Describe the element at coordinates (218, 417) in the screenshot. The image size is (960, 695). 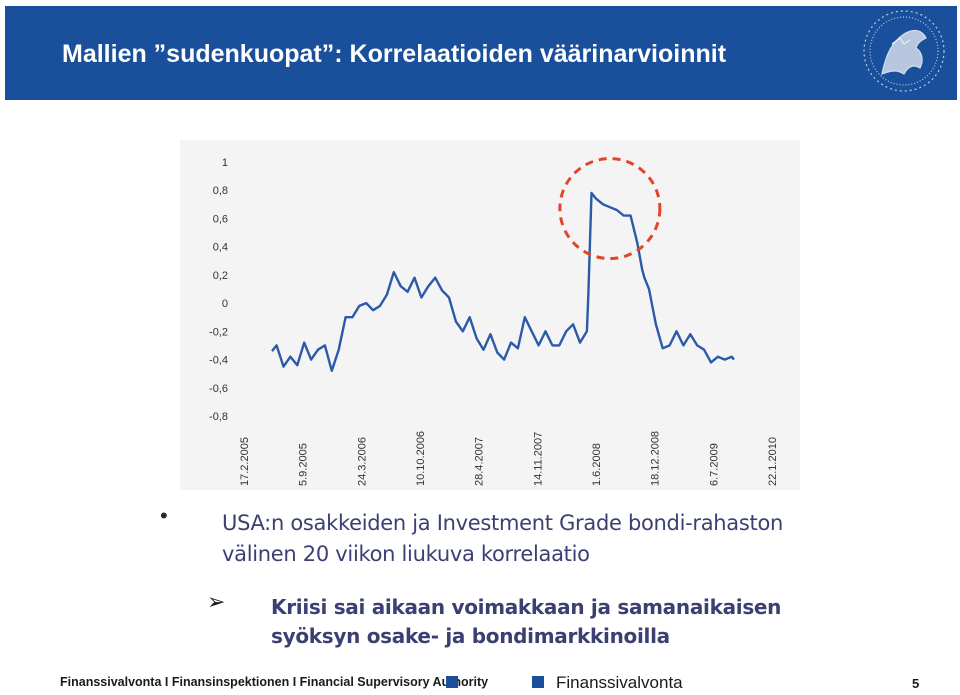
I see `y-tick-label: -0,8` at that location.